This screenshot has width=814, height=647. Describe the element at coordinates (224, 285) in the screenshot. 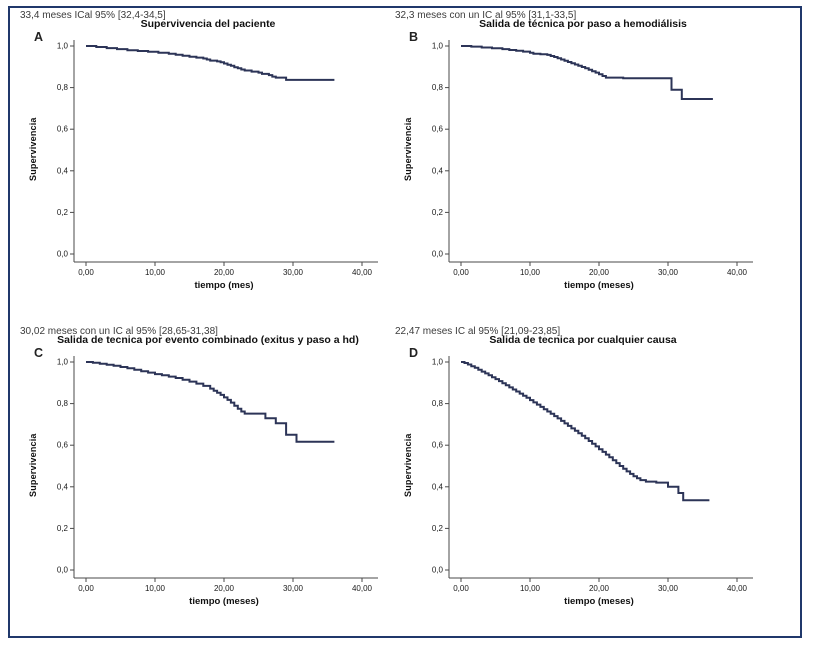

I see `x-axis-label: tiempo (mes)` at that location.